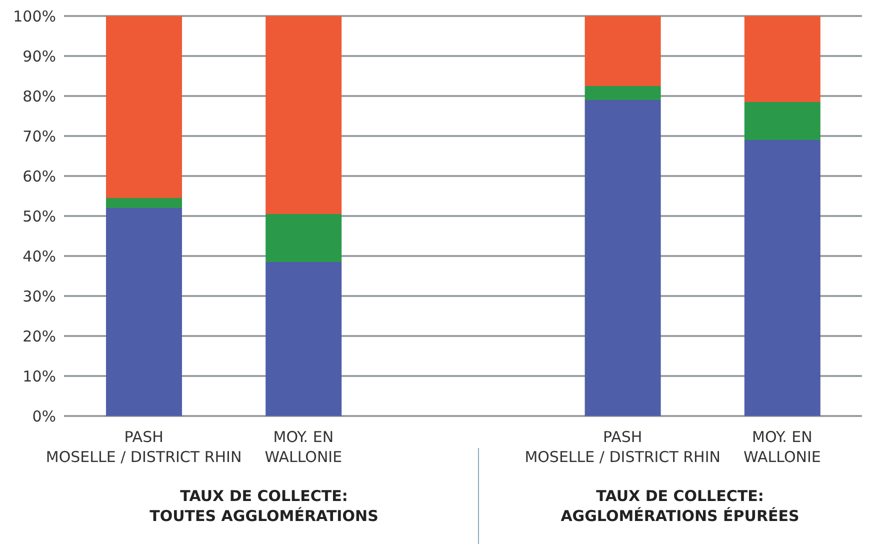  What do you see at coordinates (39, 296) in the screenshot?
I see `y-tick-label: 30%` at bounding box center [39, 296].